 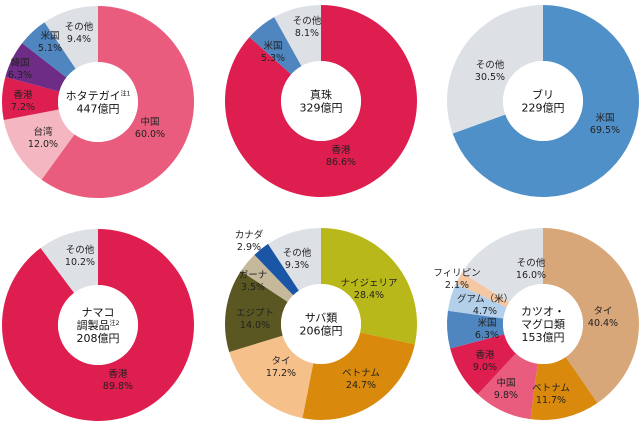 I want to click on slice-label: グアム（米）, so click(x=485, y=299).